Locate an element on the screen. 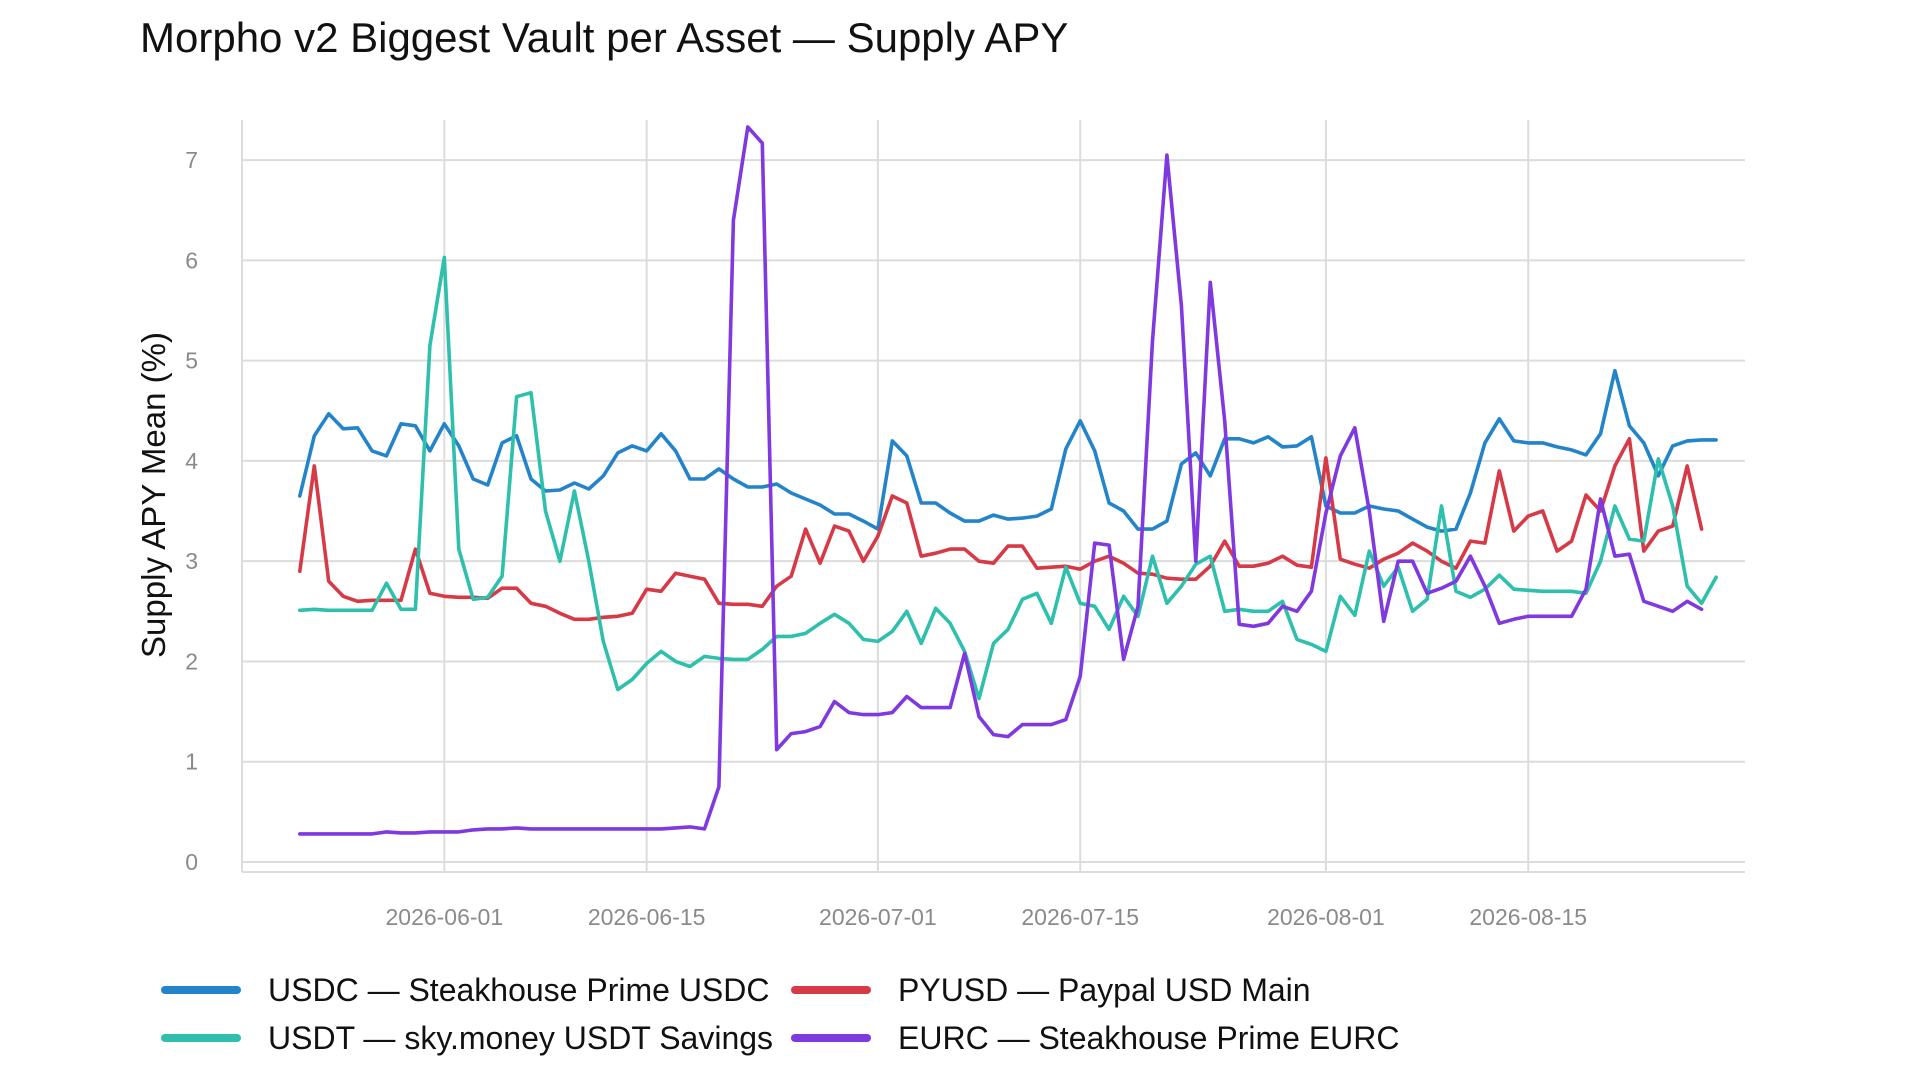 This screenshot has width=1920, height=1080. legend-label-0: USDC — Steakhouse Prime USDC is located at coordinates (518, 990).